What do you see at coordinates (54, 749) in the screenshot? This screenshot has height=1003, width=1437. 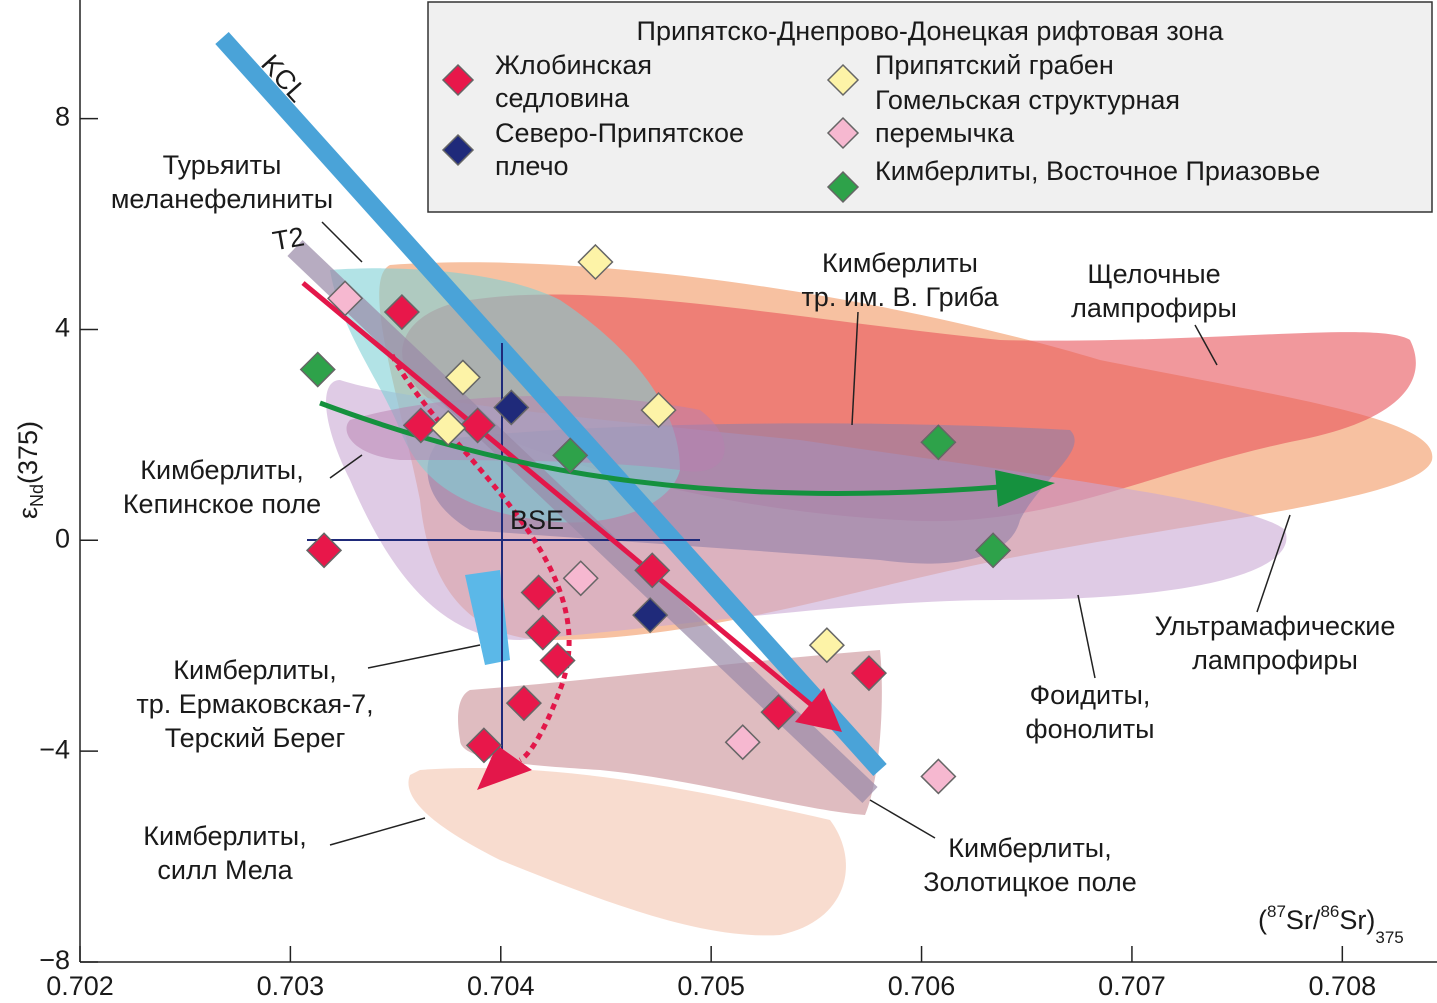 I see `y-tick-label: −4` at bounding box center [54, 749].